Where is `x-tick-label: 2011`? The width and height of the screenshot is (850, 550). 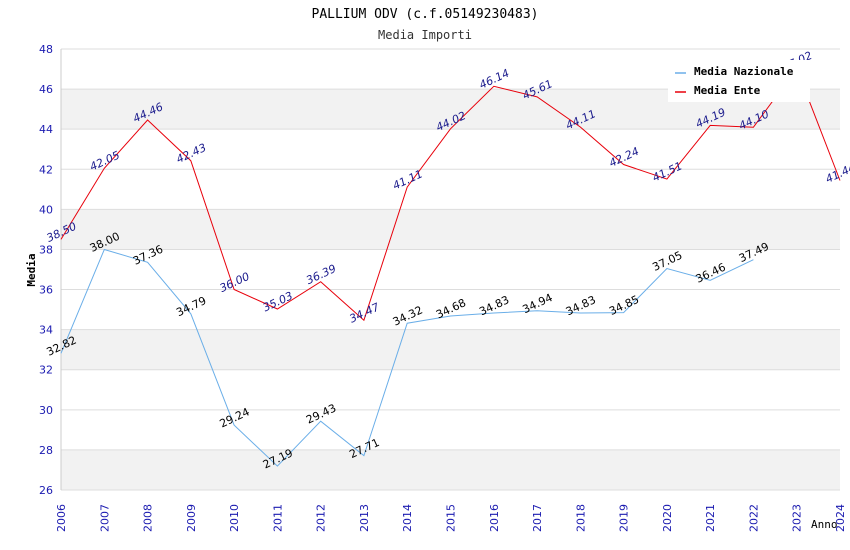 x-tick-label: 2011 is located at coordinates (277, 518).